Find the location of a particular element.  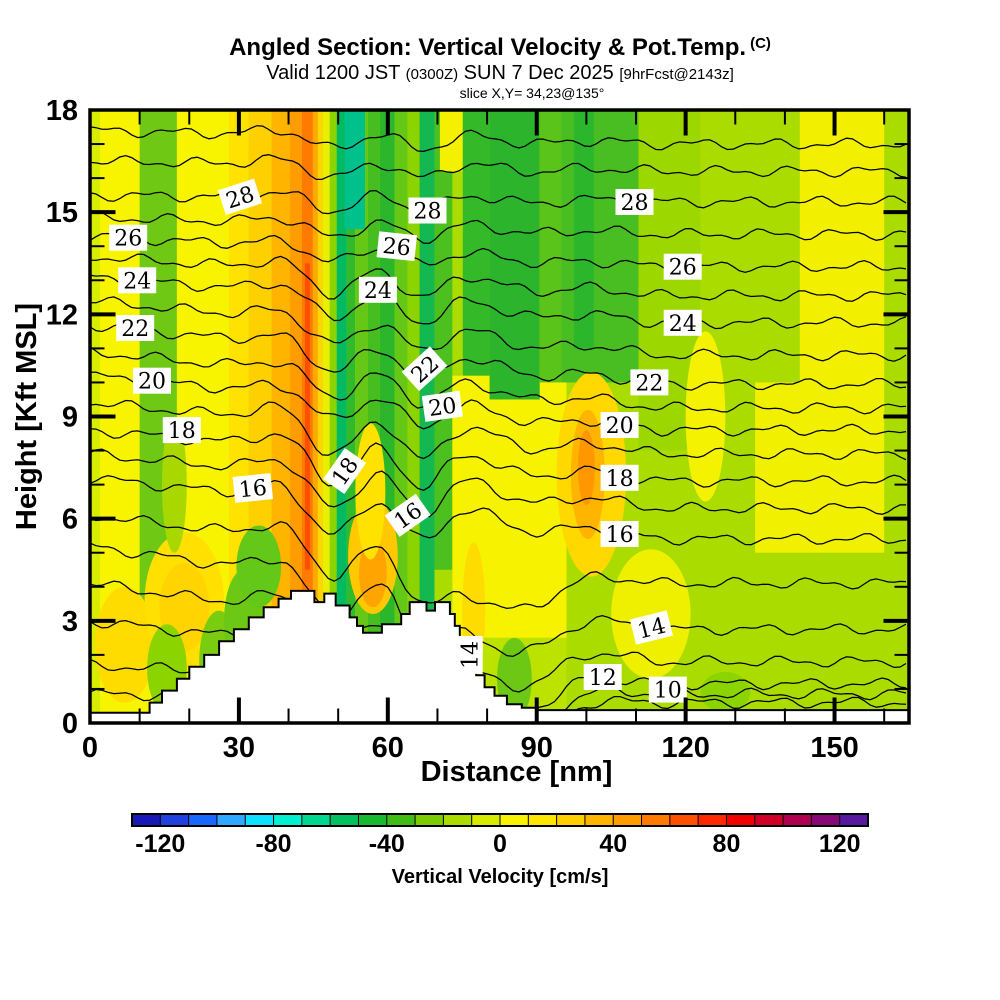

isotherm-label-10: 10 is located at coordinates (667, 690).